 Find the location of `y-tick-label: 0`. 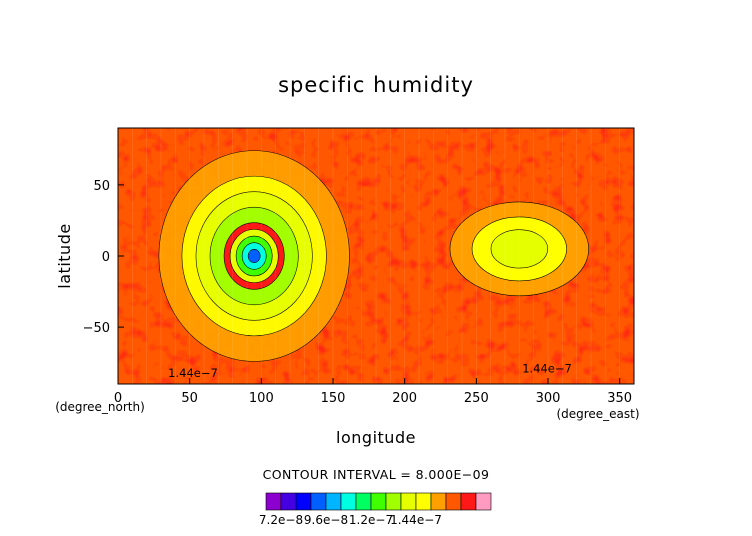

y-tick-label: 0 is located at coordinates (106, 257).